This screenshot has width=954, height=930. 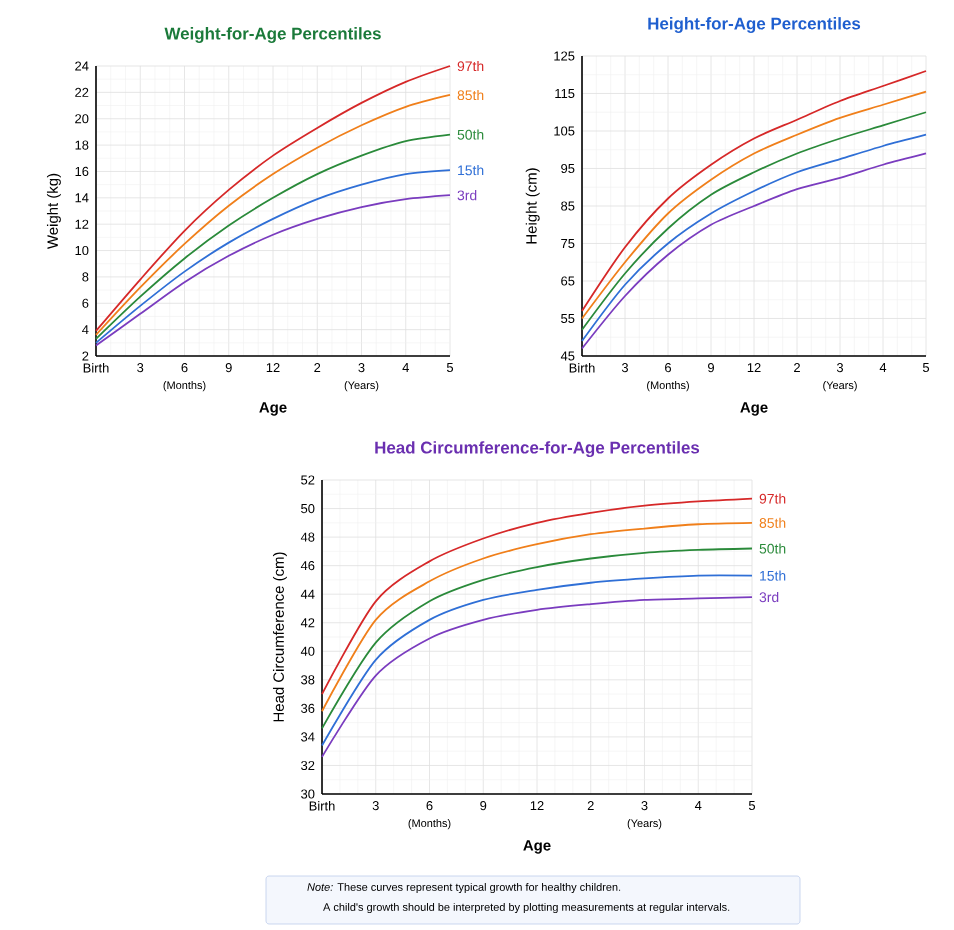 What do you see at coordinates (754, 25) in the screenshot?
I see `chart-title: Height-for-Age Percentiles` at bounding box center [754, 25].